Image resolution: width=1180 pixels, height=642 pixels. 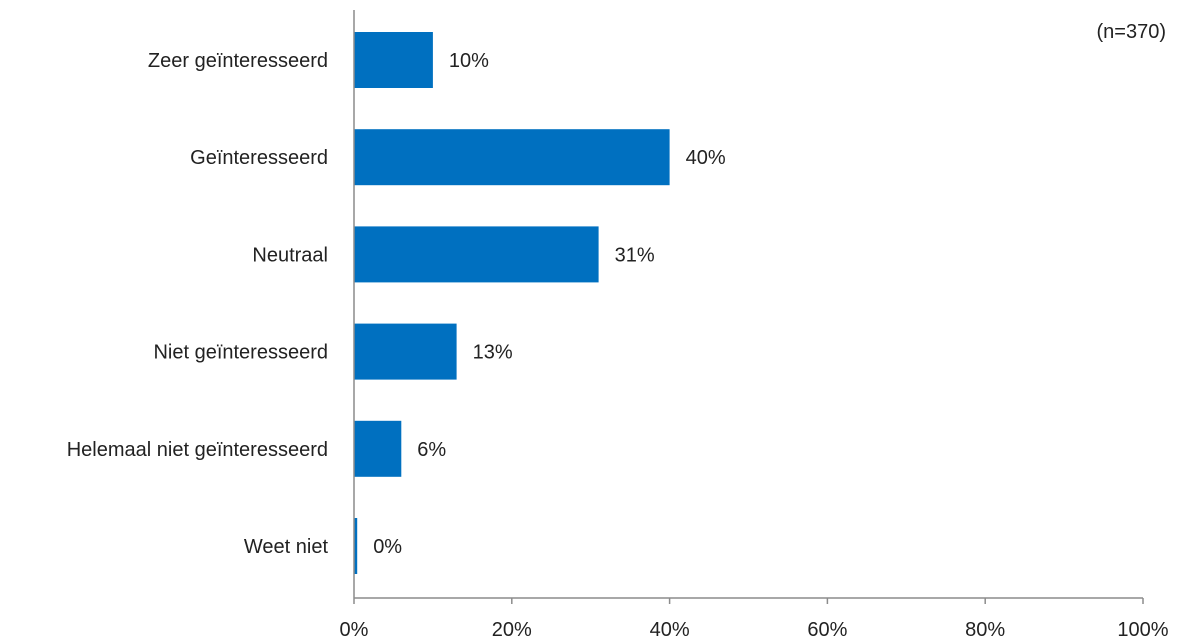 I want to click on data-label-0: 10%, so click(x=469, y=61).